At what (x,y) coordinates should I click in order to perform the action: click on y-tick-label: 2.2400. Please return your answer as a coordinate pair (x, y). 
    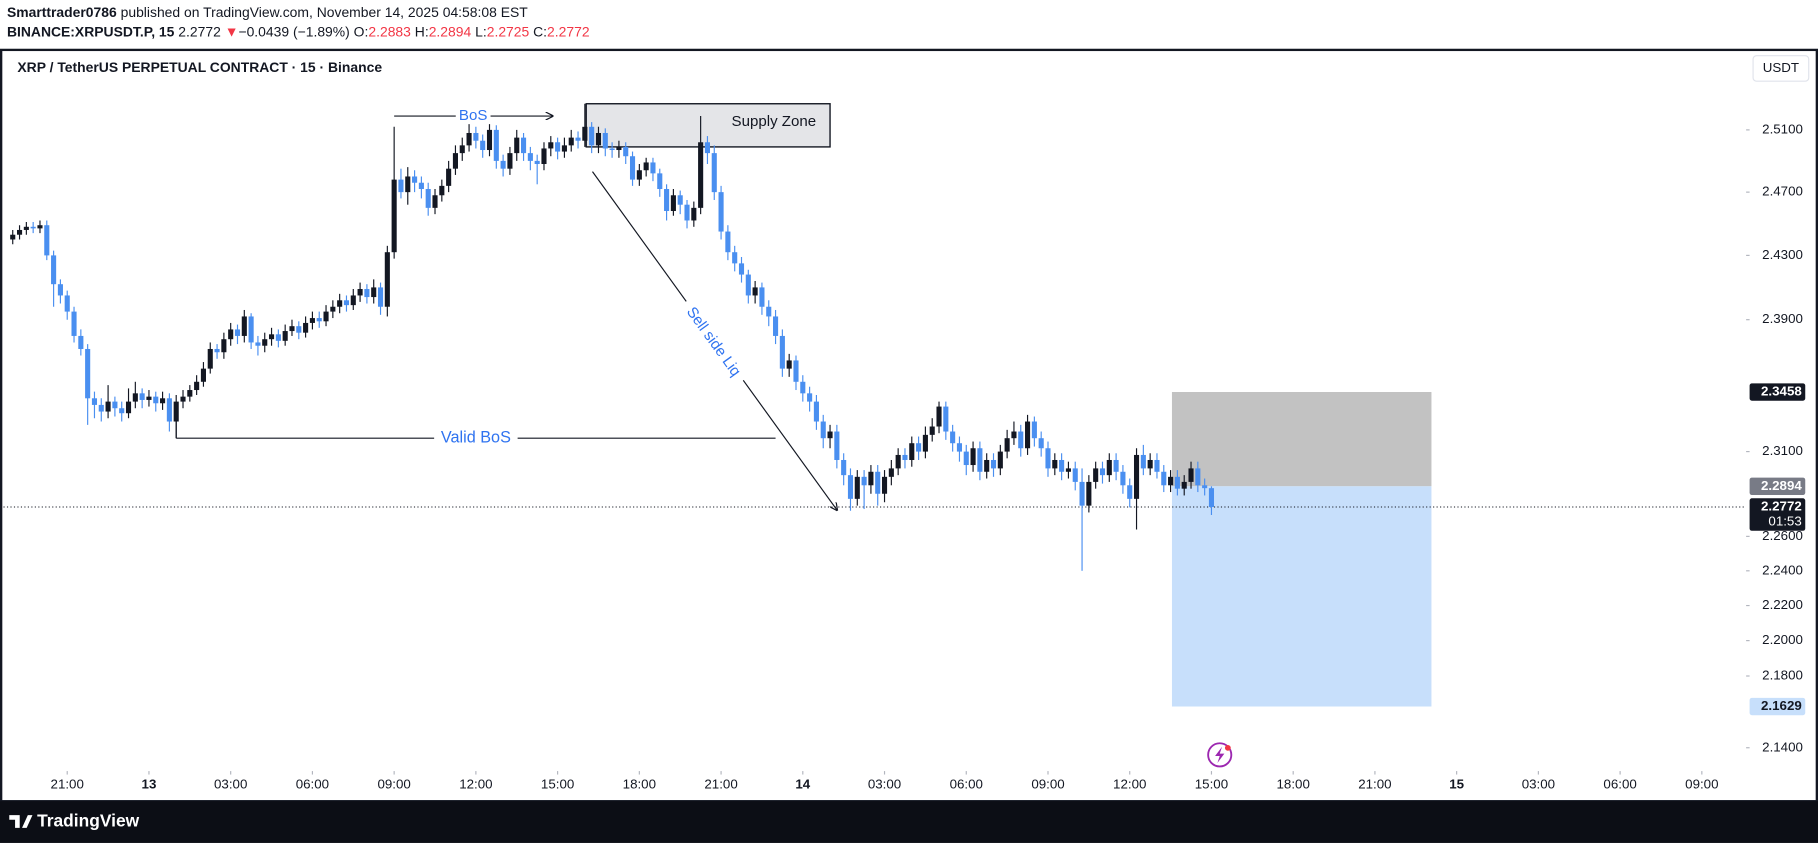
    Looking at the image, I should click on (1782, 569).